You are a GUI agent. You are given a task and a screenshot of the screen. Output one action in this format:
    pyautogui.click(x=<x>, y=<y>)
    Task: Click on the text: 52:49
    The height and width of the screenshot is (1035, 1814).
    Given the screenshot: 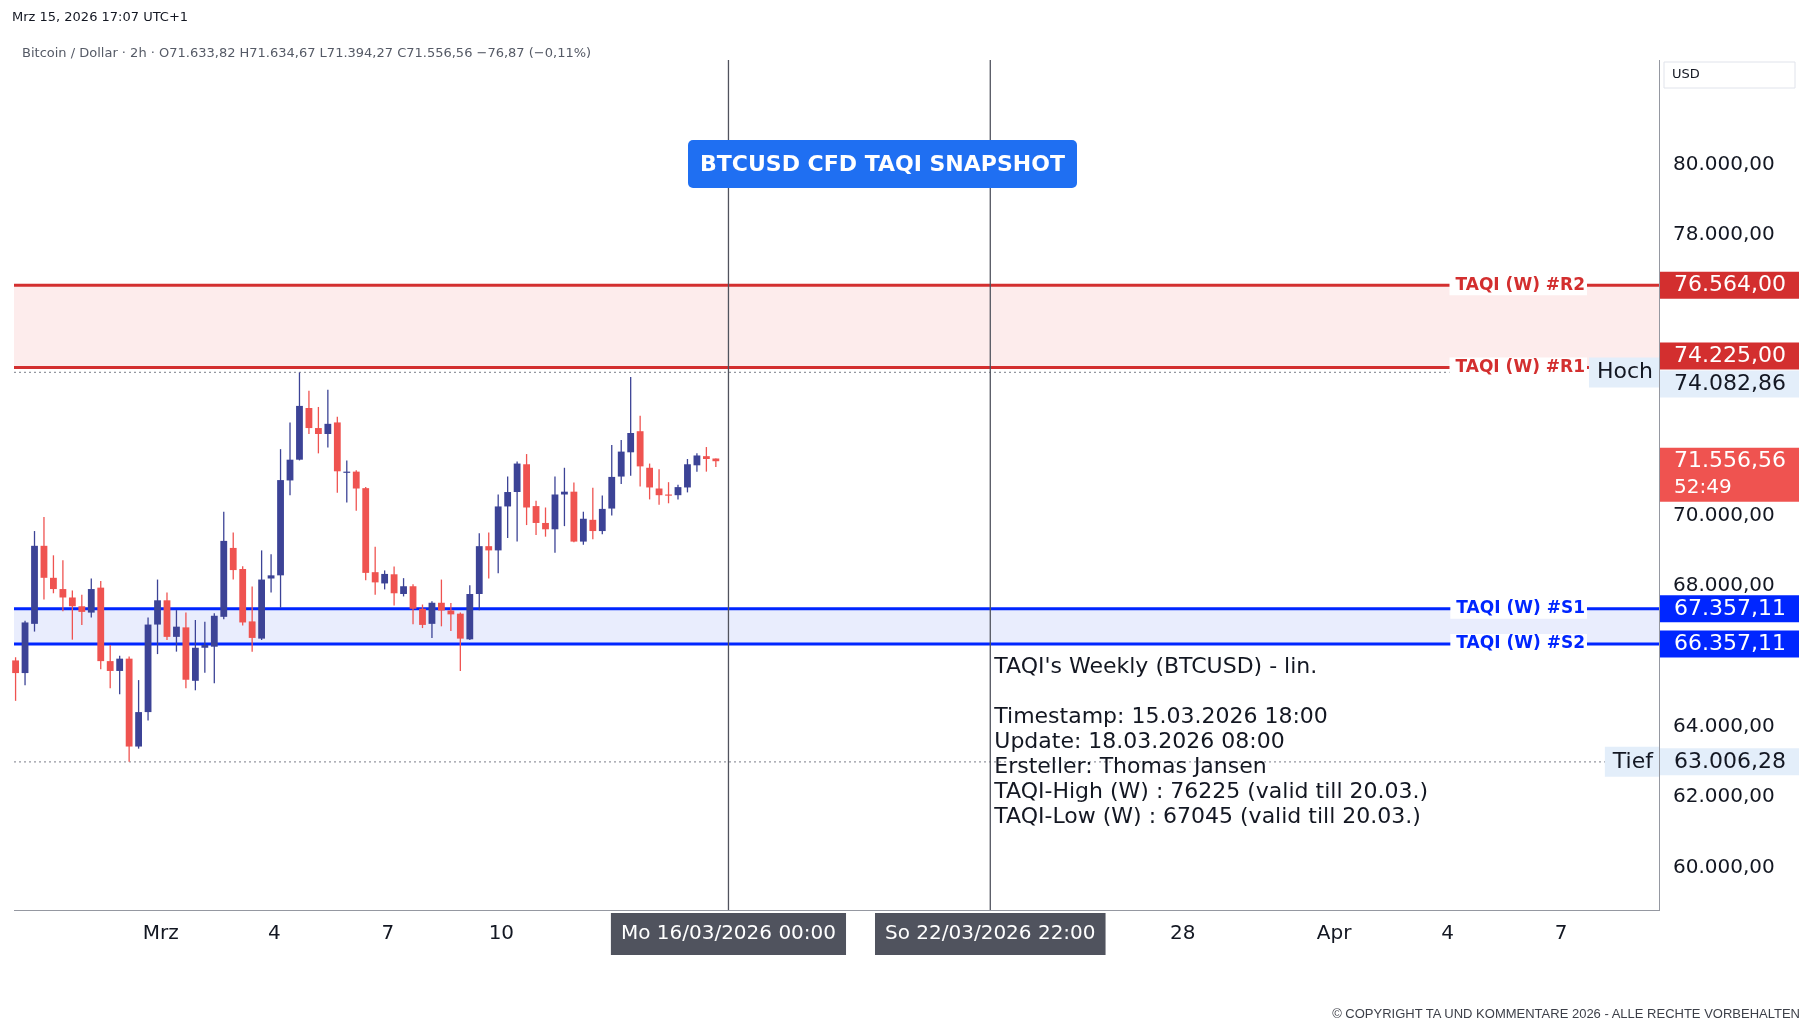 What is the action you would take?
    pyautogui.click(x=1703, y=485)
    